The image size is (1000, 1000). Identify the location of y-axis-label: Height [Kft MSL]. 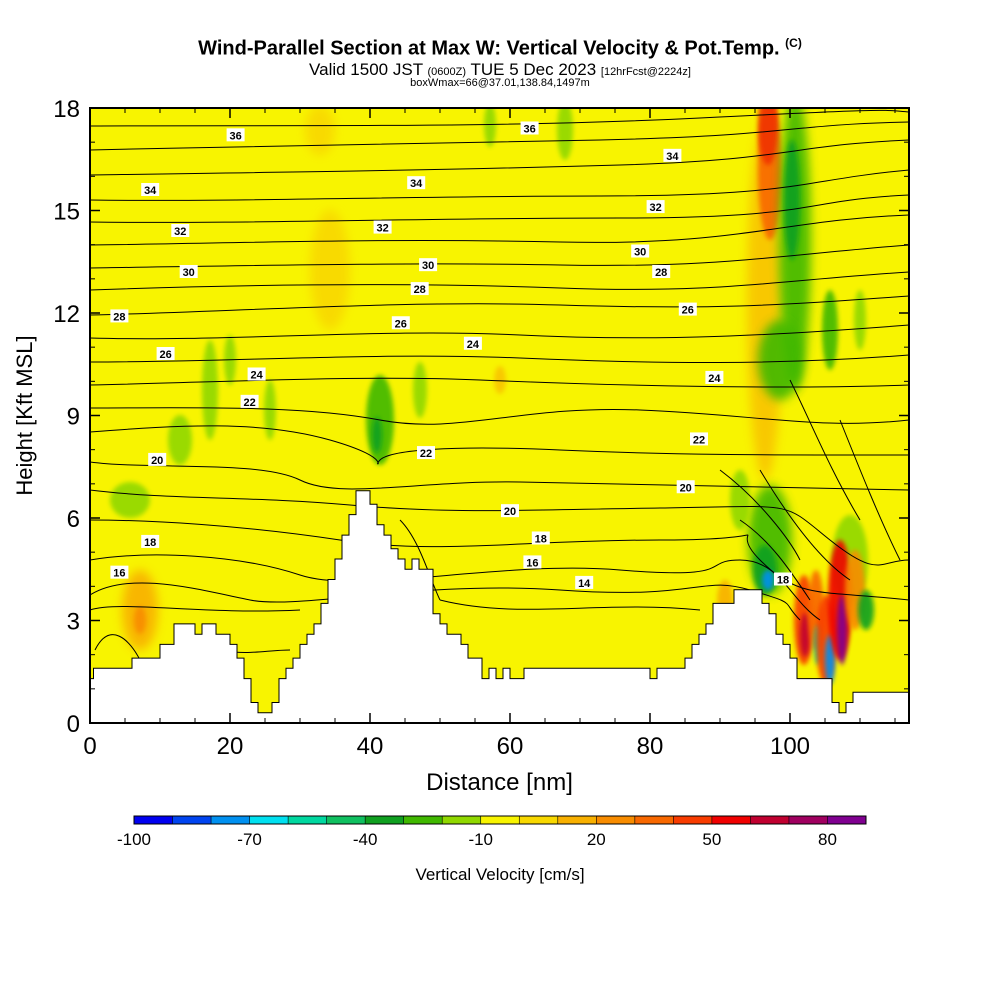
(24, 415).